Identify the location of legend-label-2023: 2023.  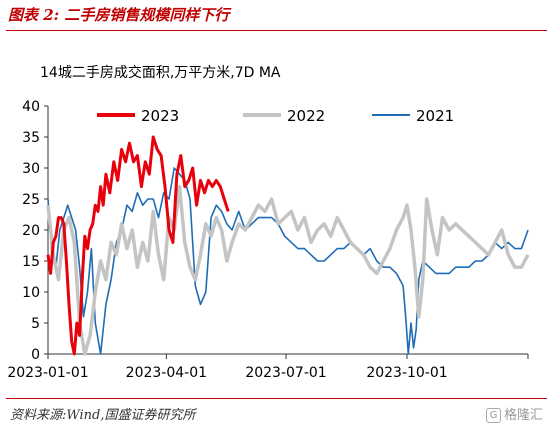
(160, 116).